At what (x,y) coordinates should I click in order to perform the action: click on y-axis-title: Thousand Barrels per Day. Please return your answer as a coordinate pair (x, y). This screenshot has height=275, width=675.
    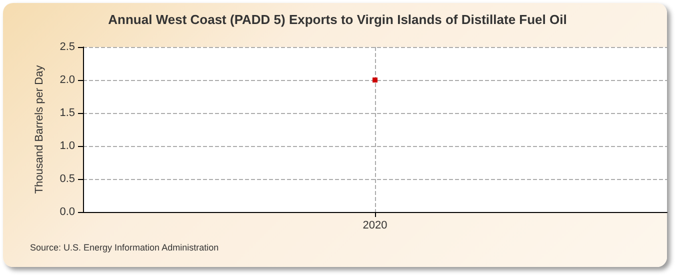
    Looking at the image, I should click on (40, 129).